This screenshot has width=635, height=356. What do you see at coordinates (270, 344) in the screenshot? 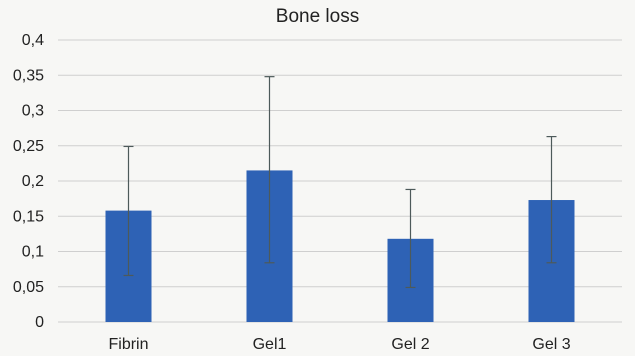
I see `x-tick-label: Gel1` at bounding box center [270, 344].